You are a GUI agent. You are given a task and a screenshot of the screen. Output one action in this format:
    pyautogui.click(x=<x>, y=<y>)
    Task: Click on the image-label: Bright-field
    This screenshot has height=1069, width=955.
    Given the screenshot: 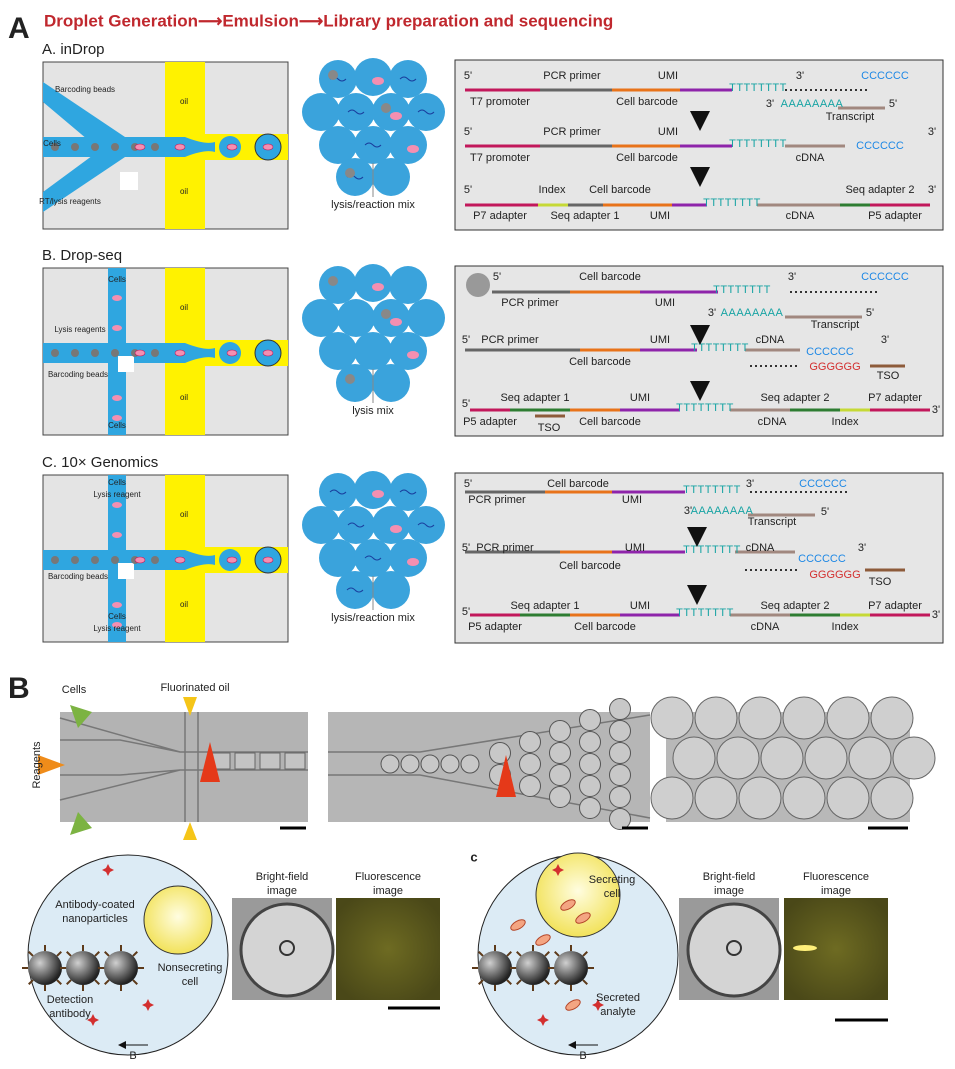 What is the action you would take?
    pyautogui.click(x=729, y=877)
    